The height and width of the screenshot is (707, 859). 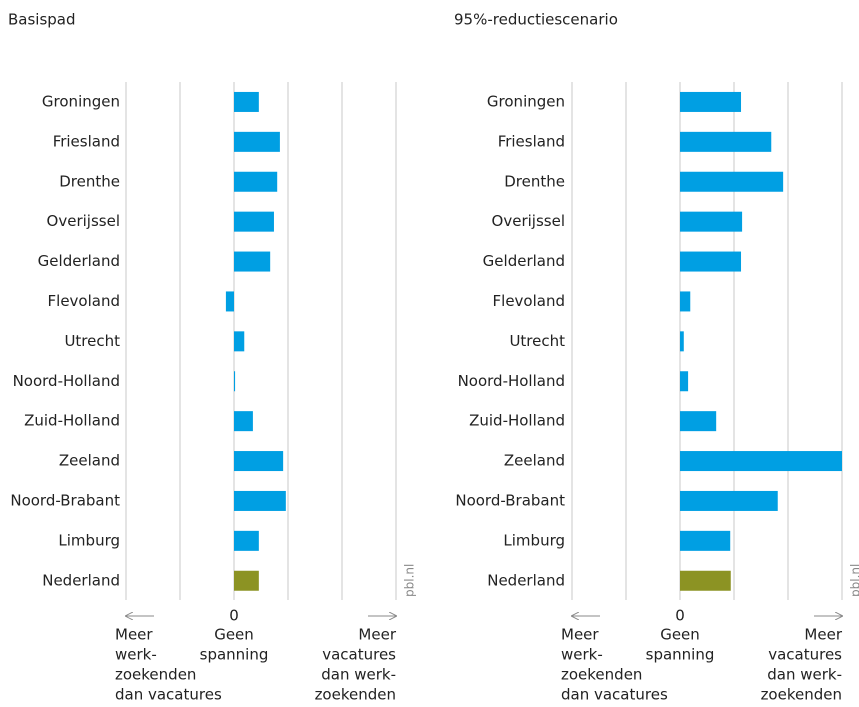 What do you see at coordinates (42, 20) in the screenshot?
I see `chart-title: Basispad` at bounding box center [42, 20].